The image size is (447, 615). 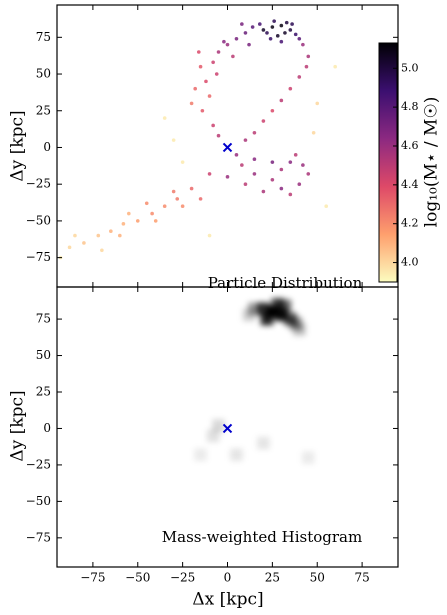 I want to click on y-tick-label: −25, so click(x=38, y=184).